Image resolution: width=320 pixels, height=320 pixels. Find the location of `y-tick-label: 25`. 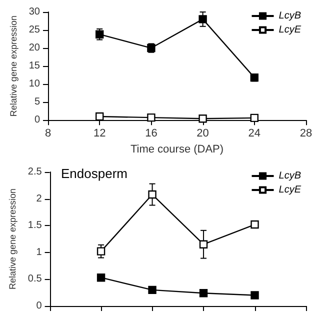

y-tick-label: 25 is located at coordinates (34, 30).